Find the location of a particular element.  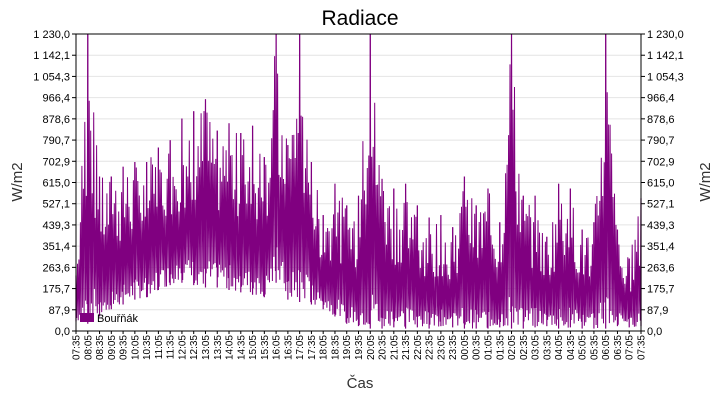

x-tick-label: 20:35 is located at coordinates (383, 347).